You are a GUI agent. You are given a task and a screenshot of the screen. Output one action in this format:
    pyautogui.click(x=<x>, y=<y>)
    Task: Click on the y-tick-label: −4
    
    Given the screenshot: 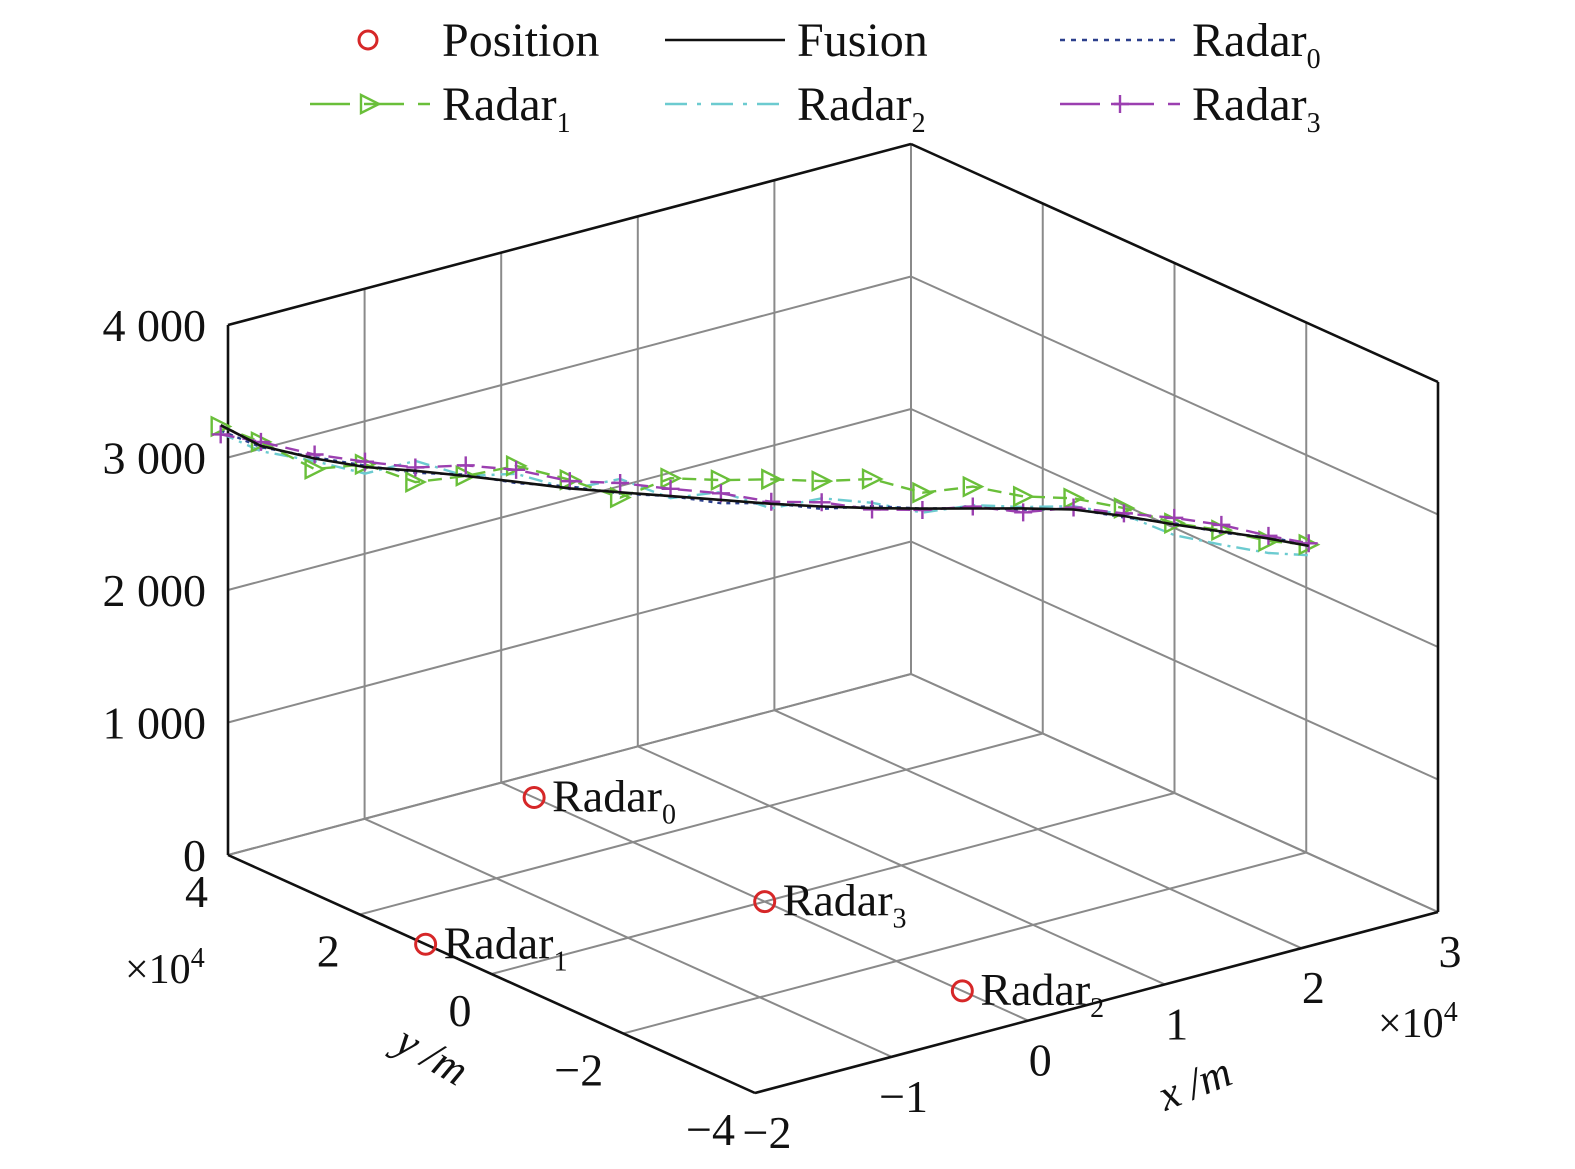 What is the action you would take?
    pyautogui.click(x=710, y=1129)
    